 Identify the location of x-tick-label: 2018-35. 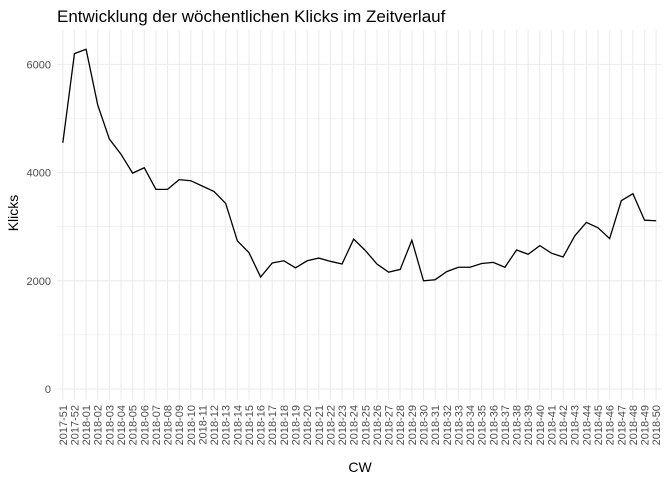
(483, 425).